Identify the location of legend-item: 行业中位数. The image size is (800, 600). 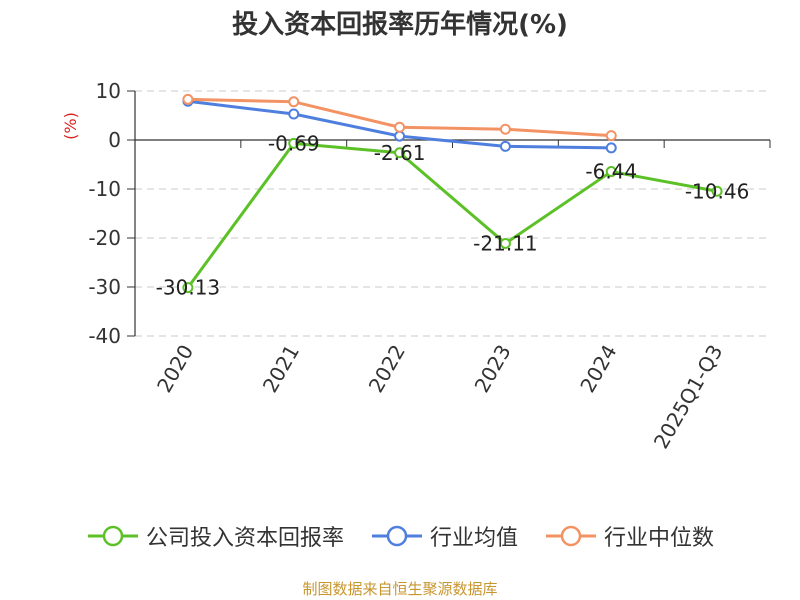
(629, 536).